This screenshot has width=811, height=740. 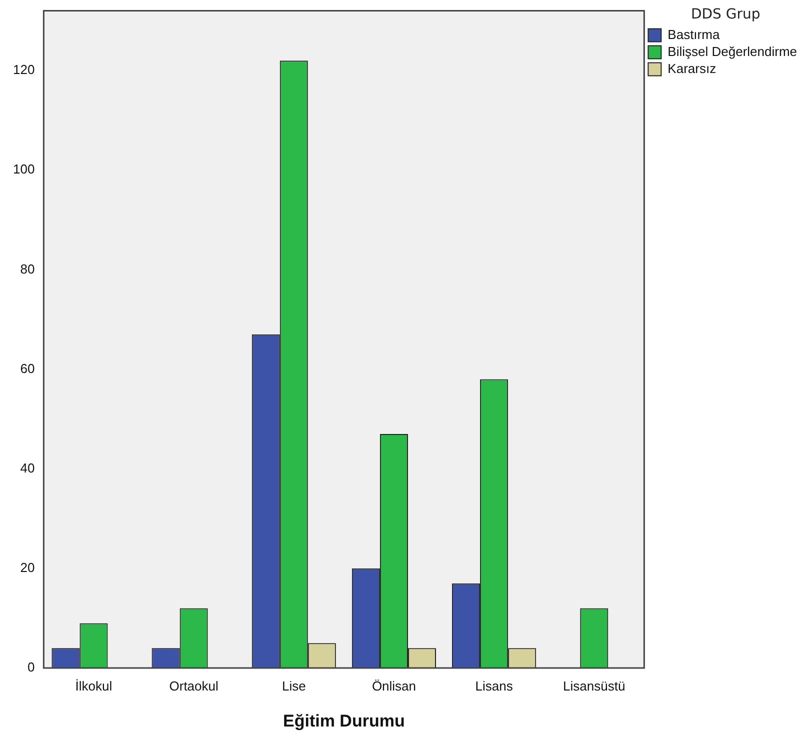 What do you see at coordinates (23, 169) in the screenshot?
I see `y-tick-label: 100` at bounding box center [23, 169].